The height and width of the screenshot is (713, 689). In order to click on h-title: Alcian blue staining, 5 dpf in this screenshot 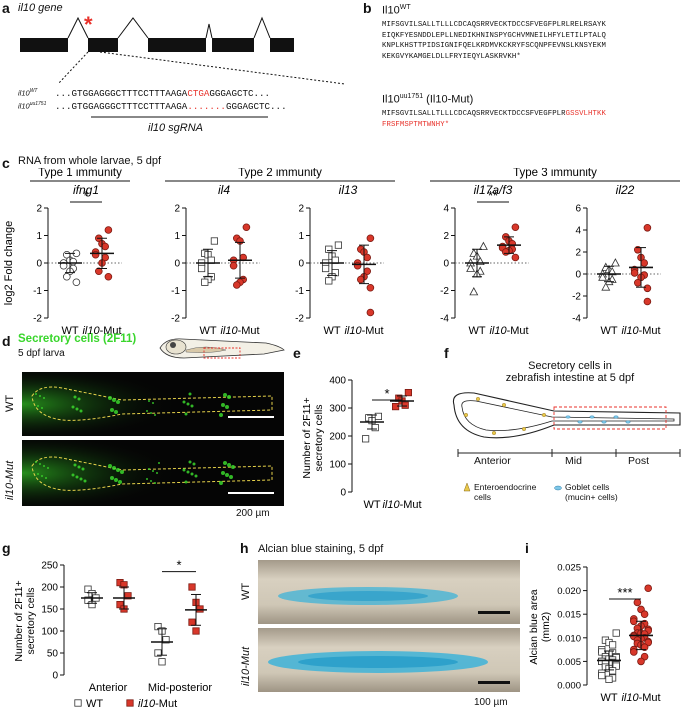, I will do `click(321, 549)`.